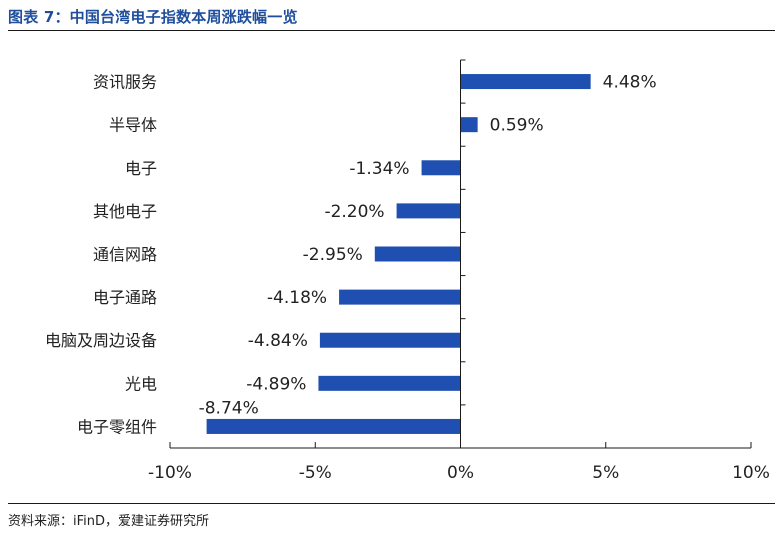 The width and height of the screenshot is (783, 533). What do you see at coordinates (379, 169) in the screenshot?
I see `value-label-3: -1.34%` at bounding box center [379, 169].